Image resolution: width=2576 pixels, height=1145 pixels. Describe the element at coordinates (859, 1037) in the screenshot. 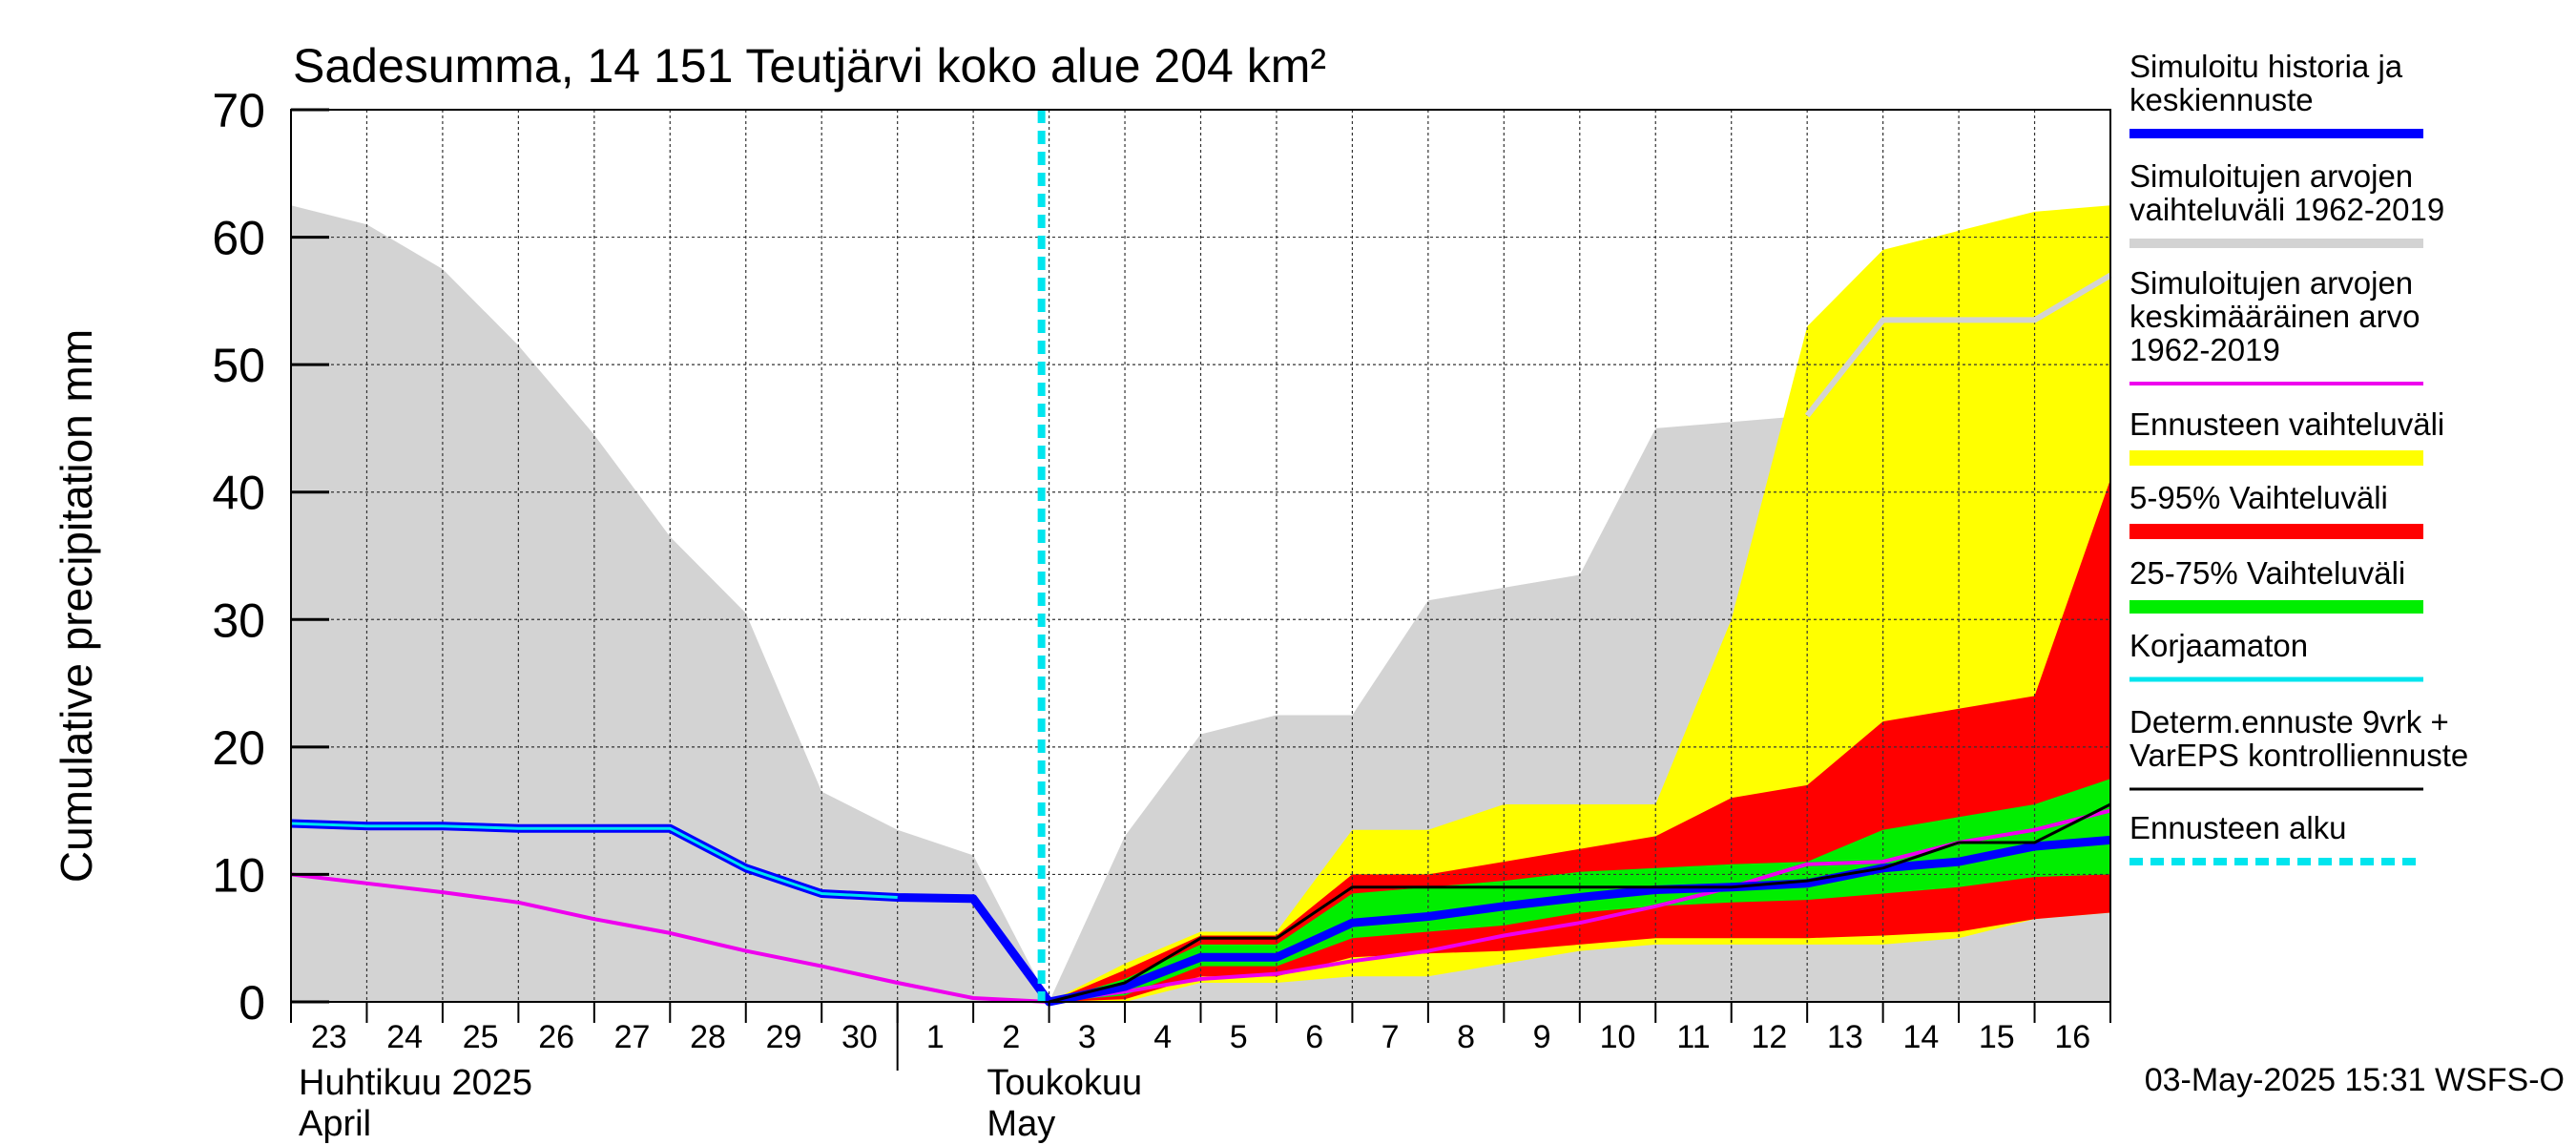

I see `x-tick-label: 30` at that location.